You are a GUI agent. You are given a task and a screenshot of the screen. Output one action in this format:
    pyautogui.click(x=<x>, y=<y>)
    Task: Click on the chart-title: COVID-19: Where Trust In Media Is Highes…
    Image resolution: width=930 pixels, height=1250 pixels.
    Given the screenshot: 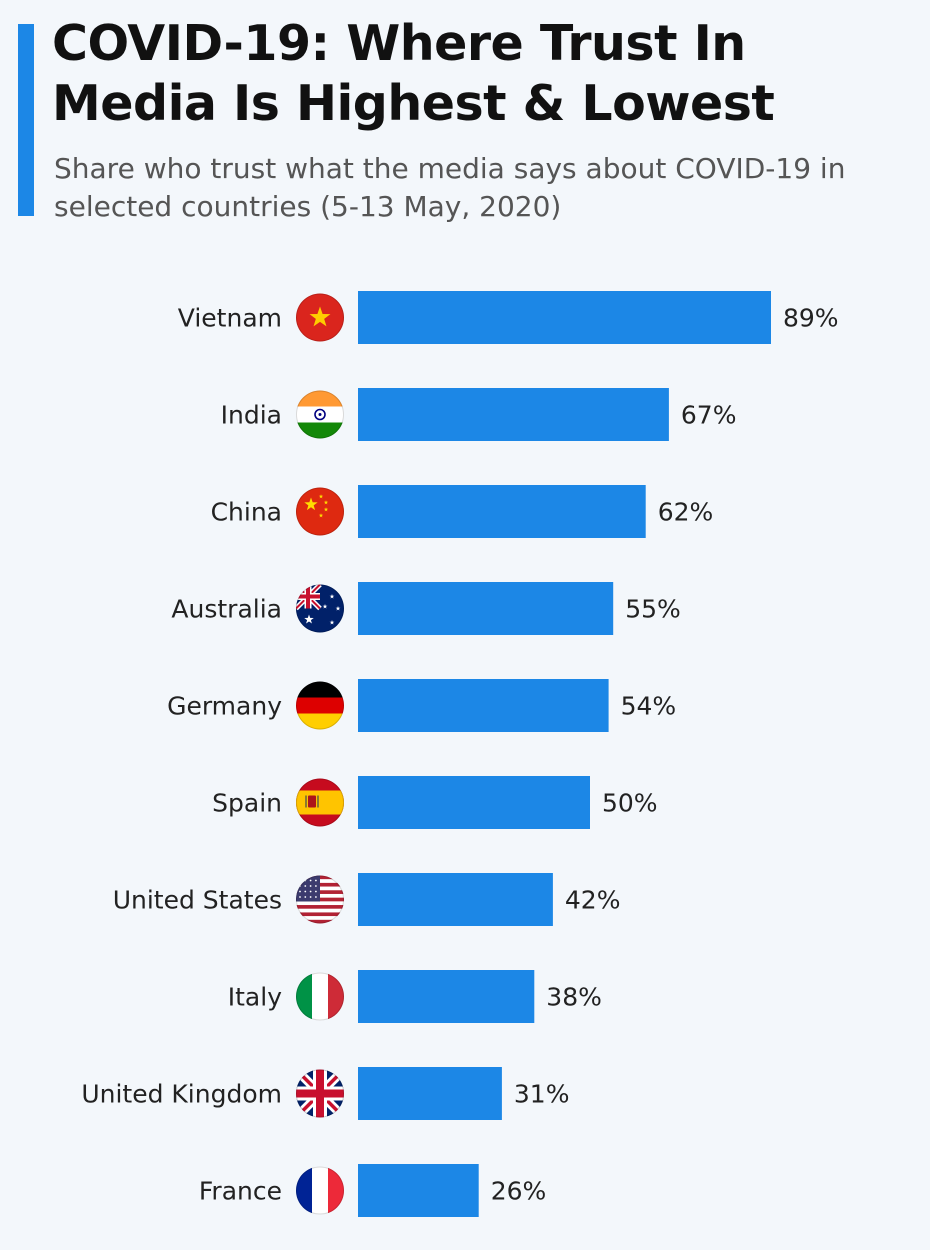 What is the action you would take?
    pyautogui.click(x=413, y=73)
    